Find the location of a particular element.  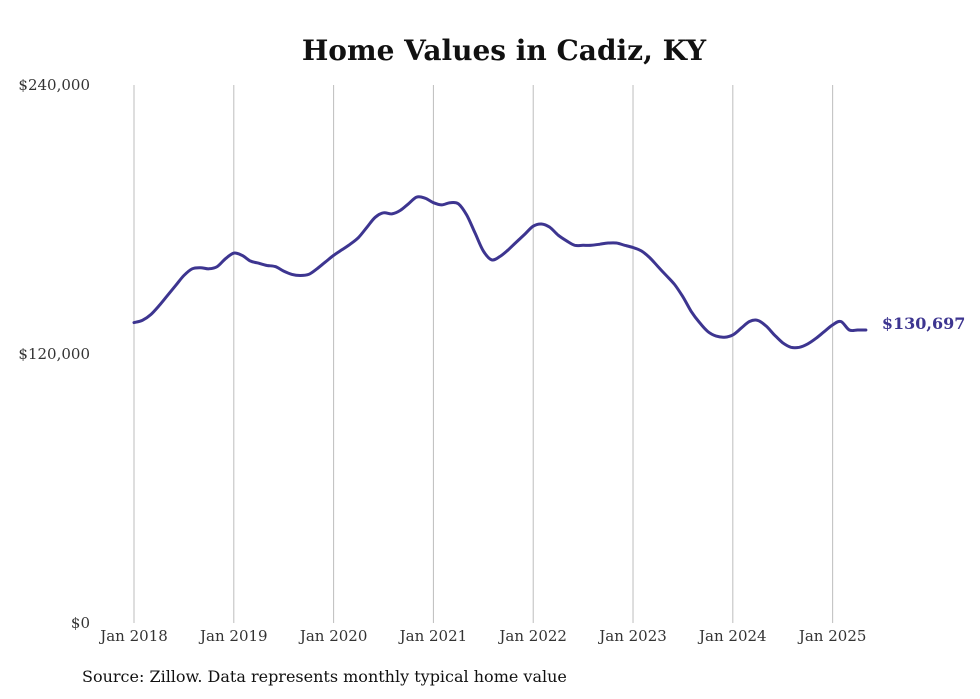

x-tick-label: Jan 2019 is located at coordinates (233, 636).